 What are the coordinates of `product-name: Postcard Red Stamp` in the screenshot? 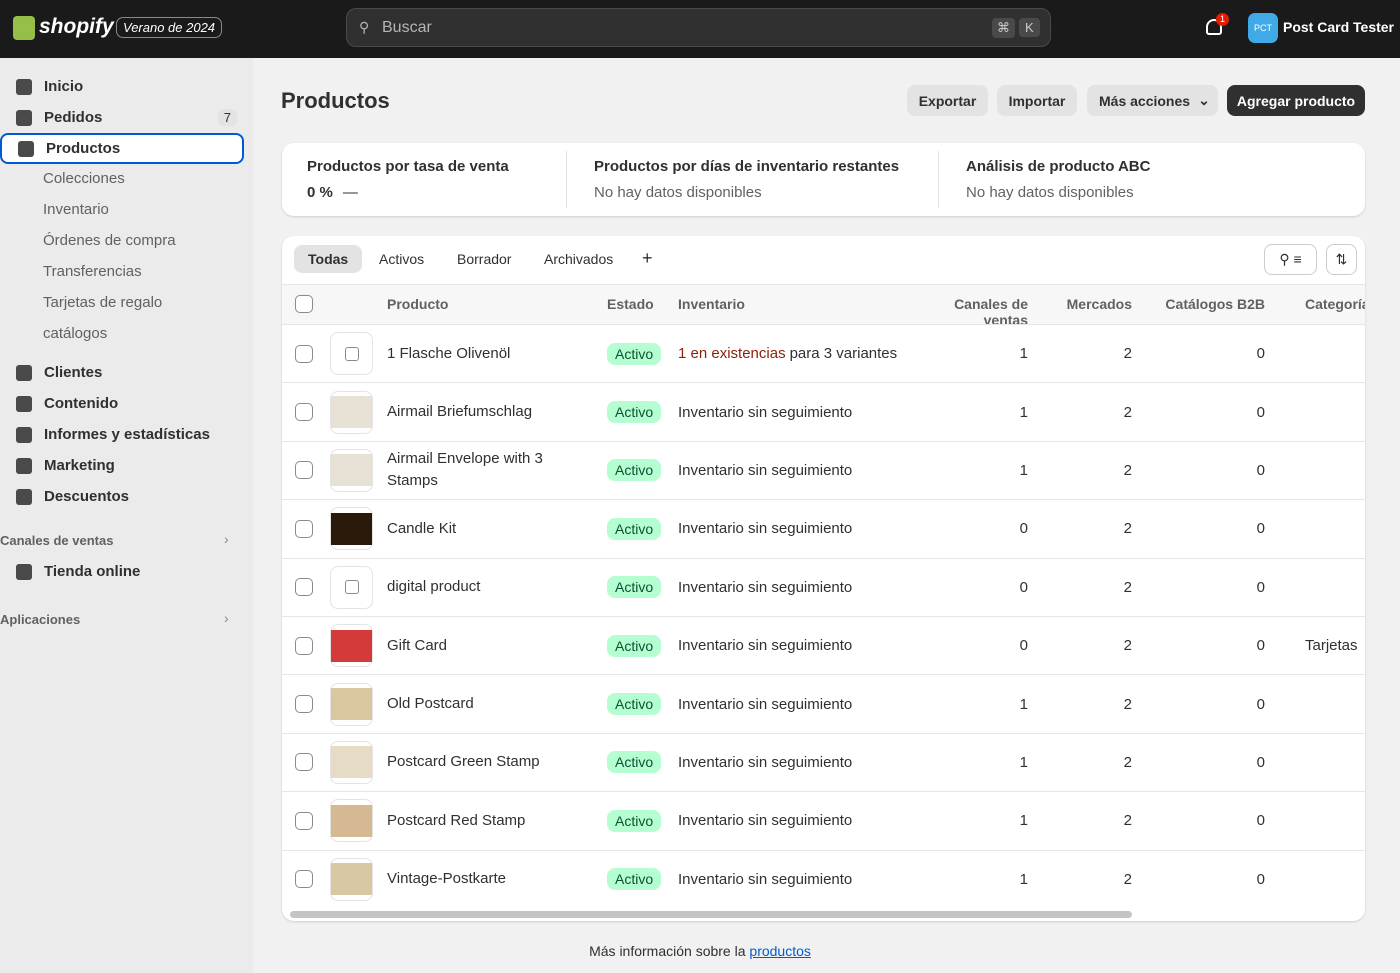 It's located at (456, 820).